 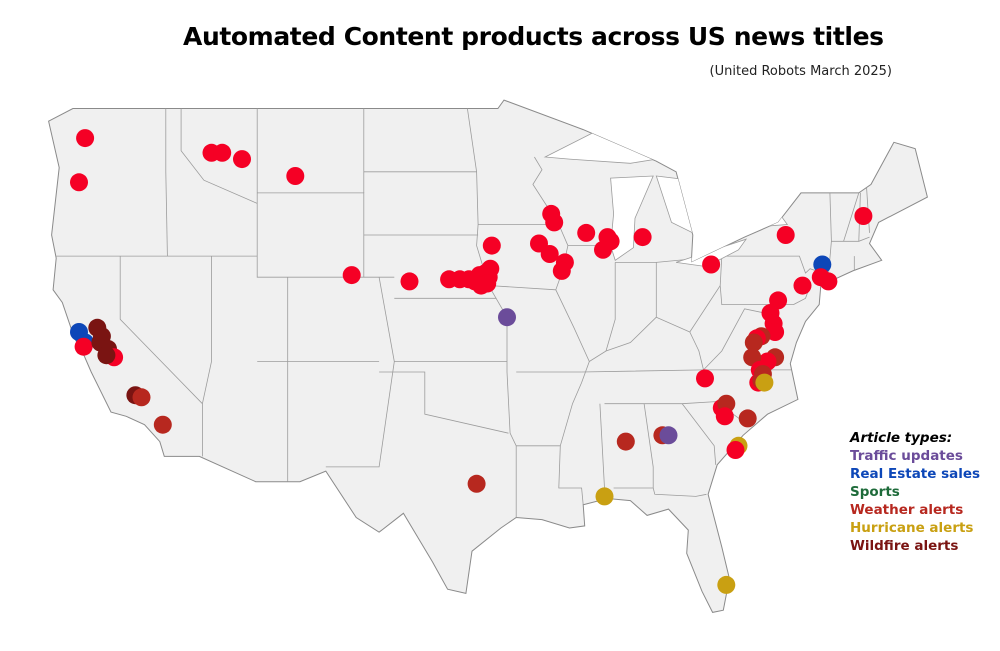 I want to click on legend-item-traffic-updates: Traffic updates, so click(x=906, y=456).